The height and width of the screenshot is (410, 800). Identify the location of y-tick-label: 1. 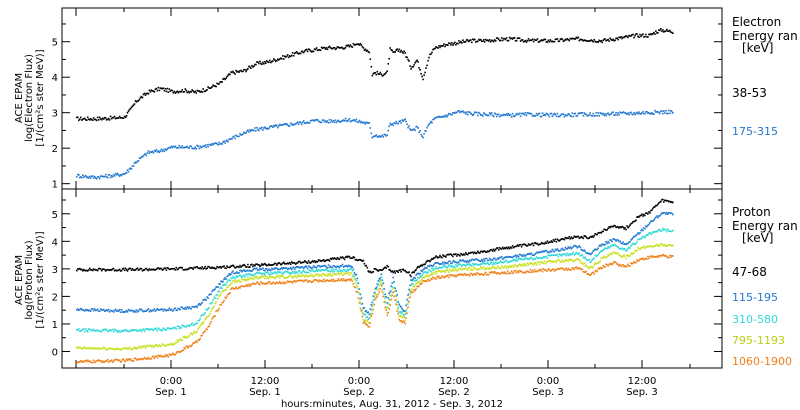
(55, 185).